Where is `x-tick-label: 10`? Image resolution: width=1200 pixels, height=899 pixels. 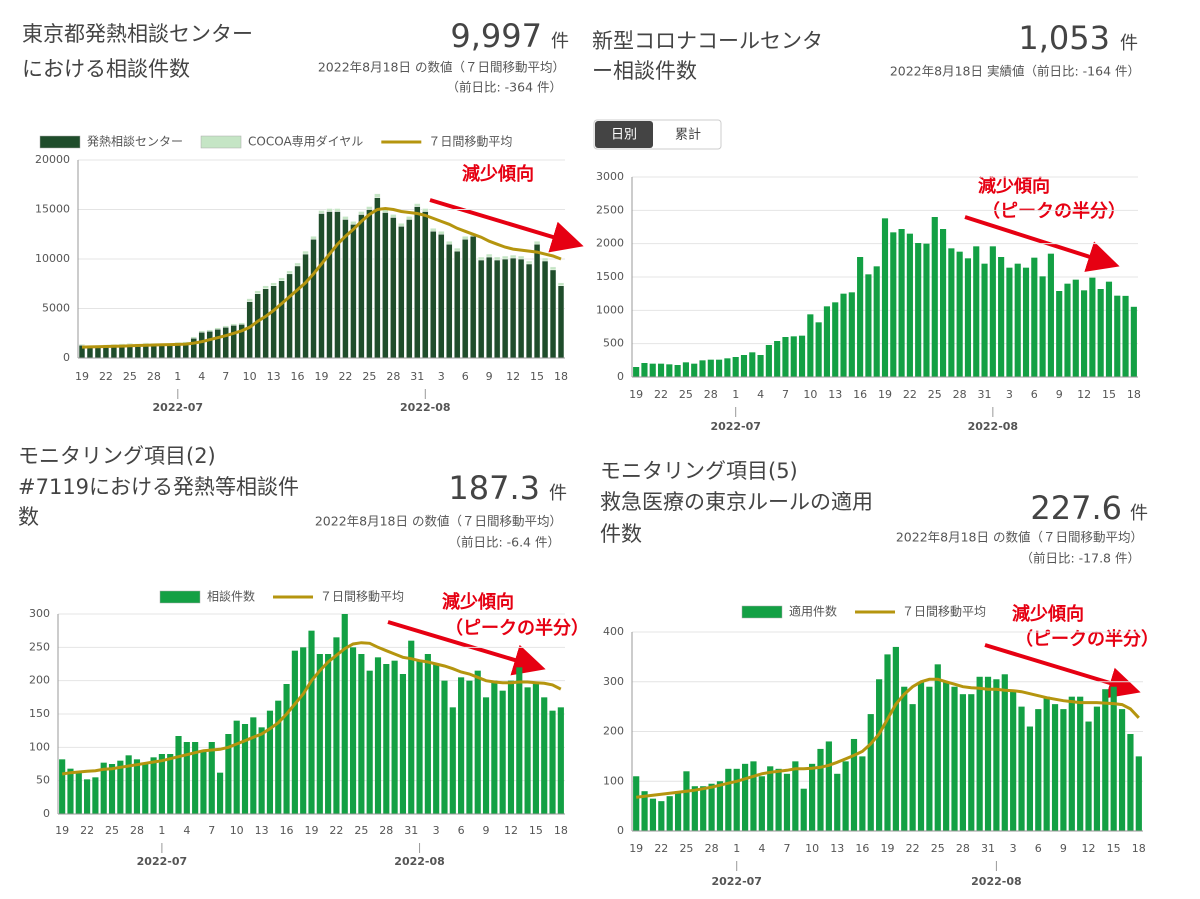 x-tick-label: 10 is located at coordinates (810, 394).